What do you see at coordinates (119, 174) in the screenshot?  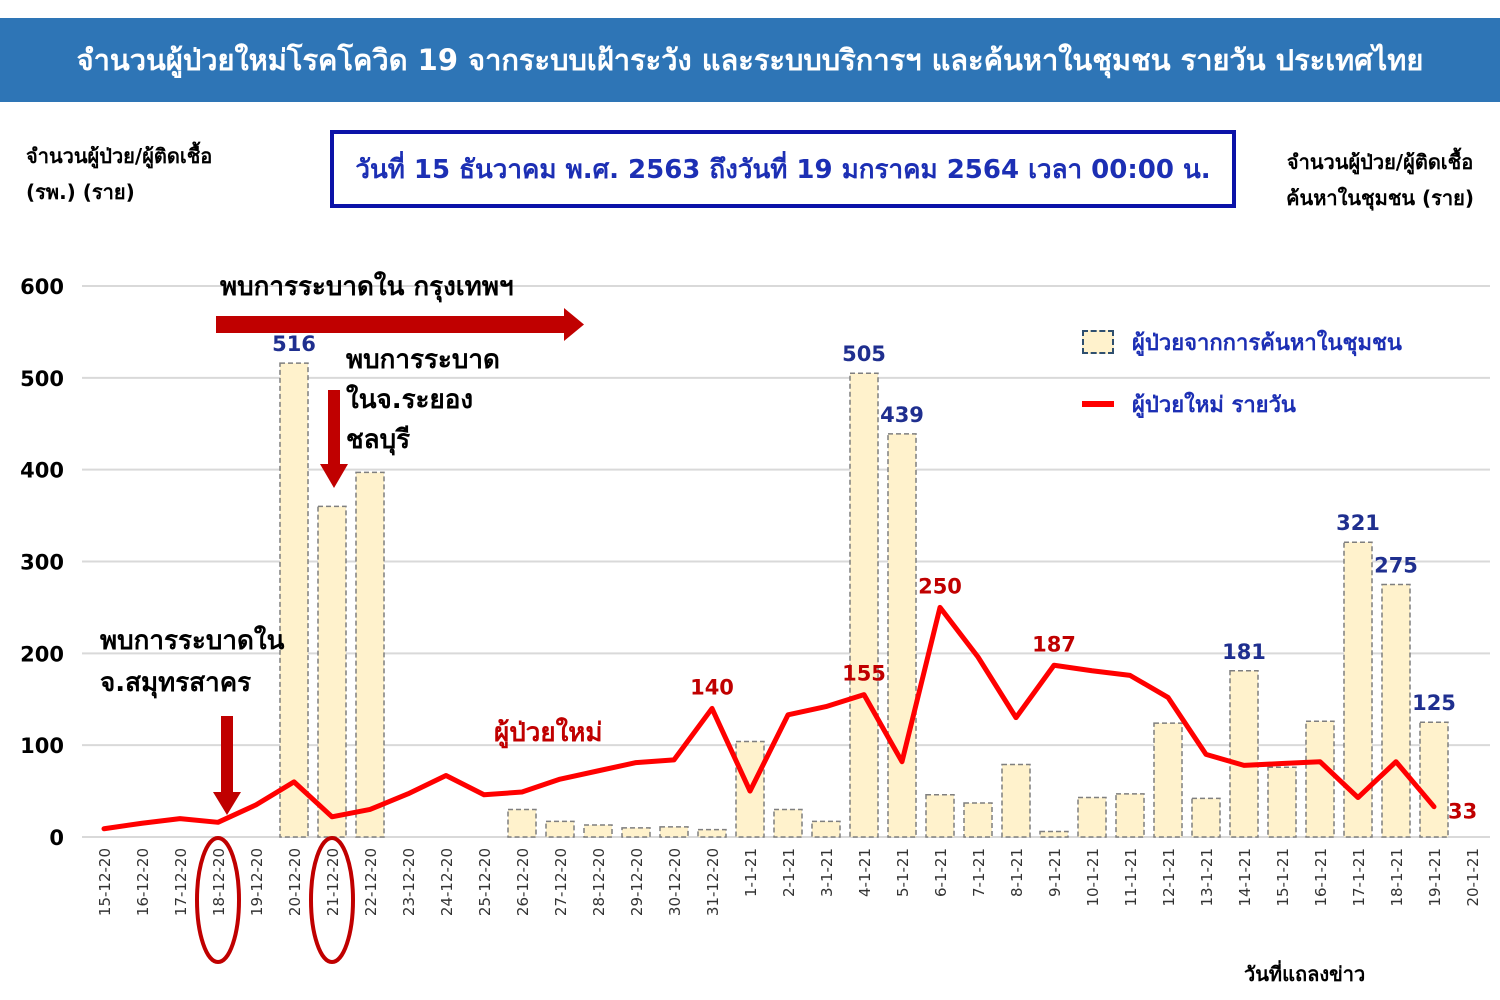 I see `left-axis-label: จำนวนผู้ป่วย/ผู้ติดเชื้อ (รพ.) (ราย)` at bounding box center [119, 174].